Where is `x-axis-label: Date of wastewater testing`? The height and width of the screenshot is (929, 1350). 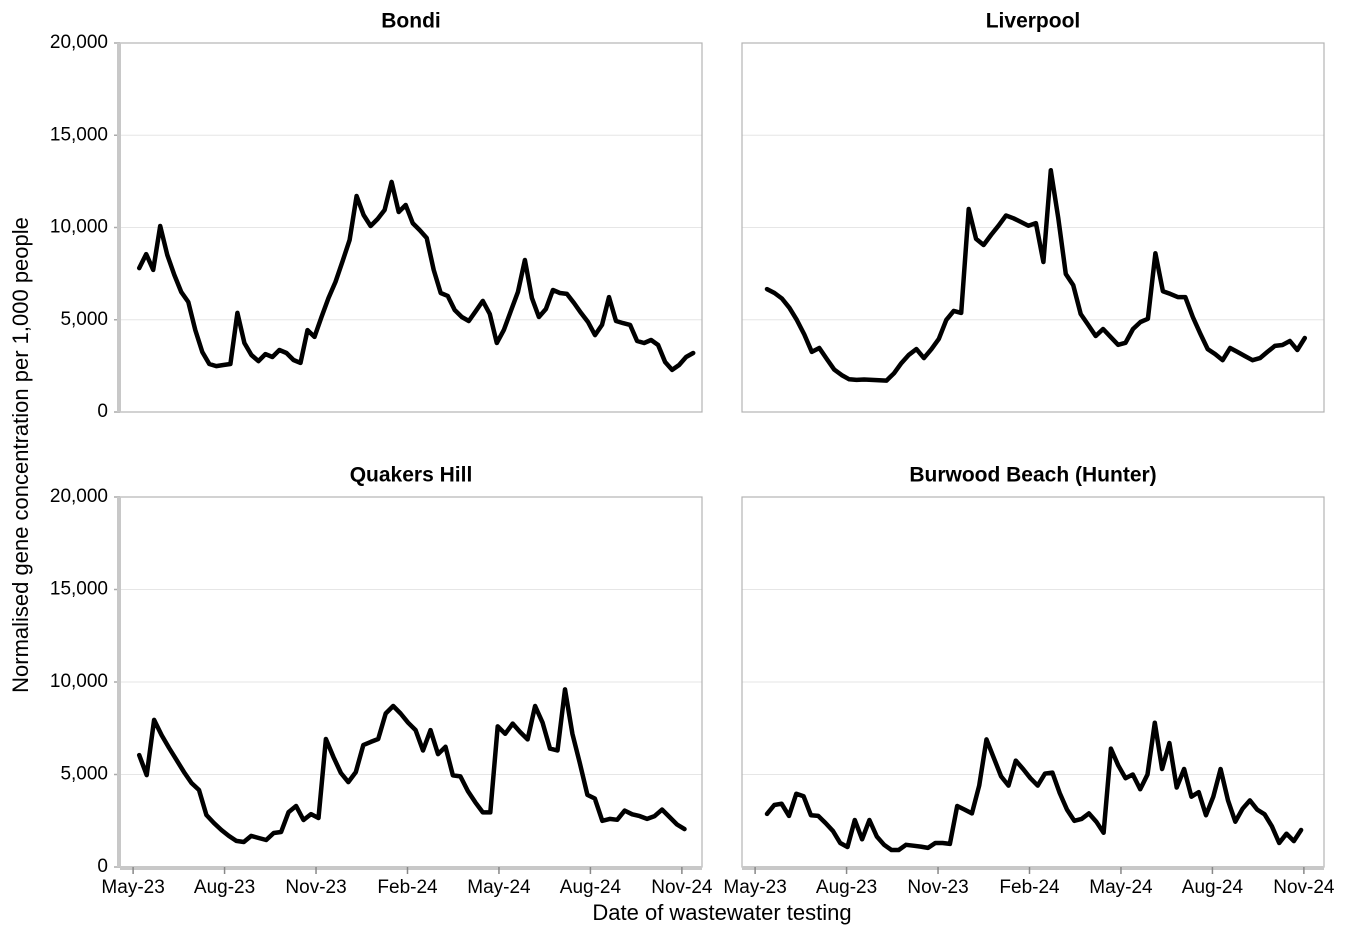 x-axis-label: Date of wastewater testing is located at coordinates (721, 912).